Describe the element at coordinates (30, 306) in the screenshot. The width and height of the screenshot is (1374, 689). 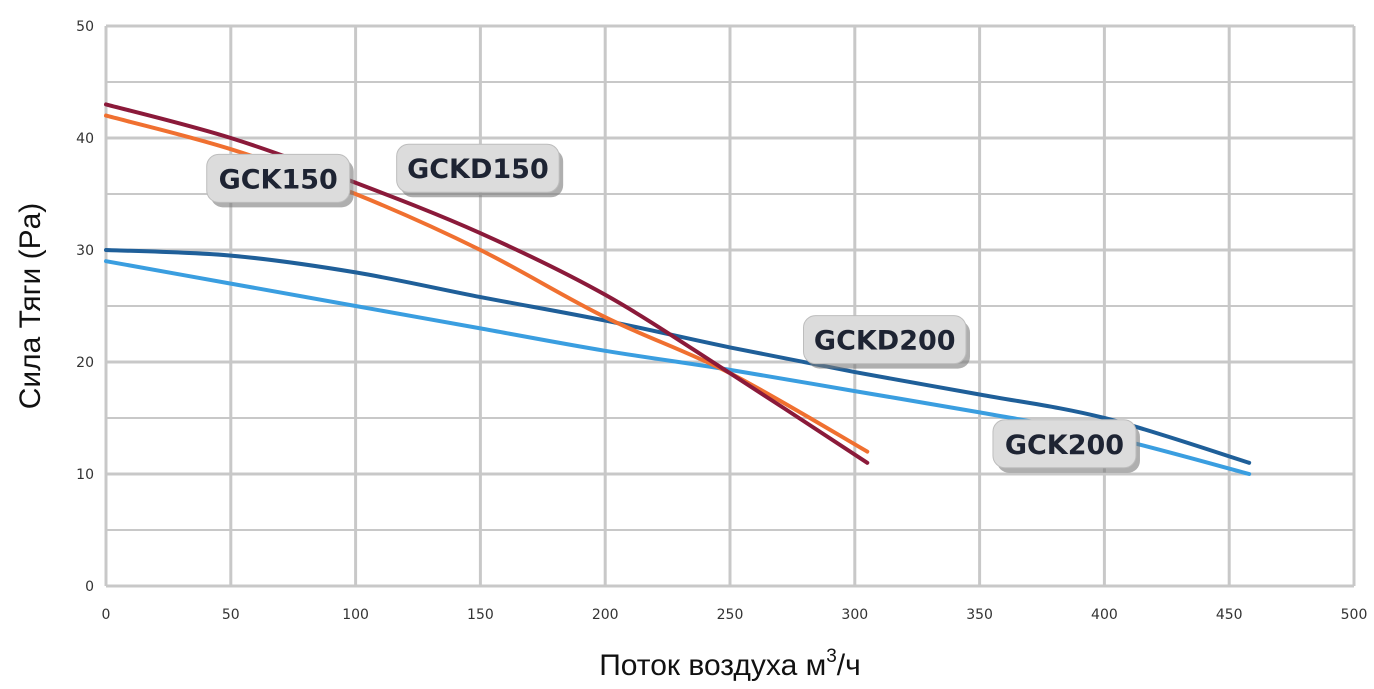
I see `y-axis-title: Сила Тяги (Pa)` at that location.